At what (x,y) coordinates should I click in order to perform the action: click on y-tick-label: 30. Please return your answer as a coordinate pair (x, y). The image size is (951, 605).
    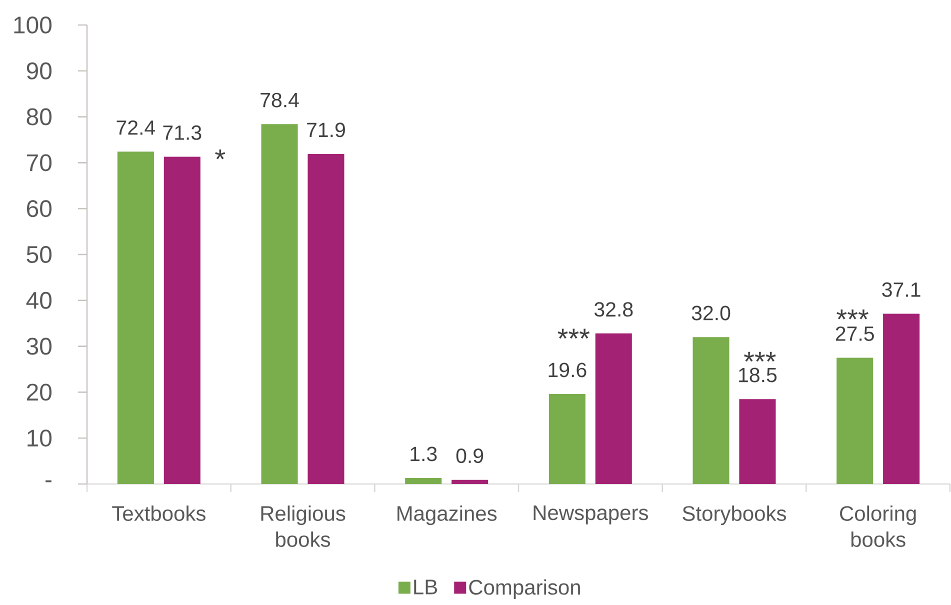
    Looking at the image, I should click on (39, 346).